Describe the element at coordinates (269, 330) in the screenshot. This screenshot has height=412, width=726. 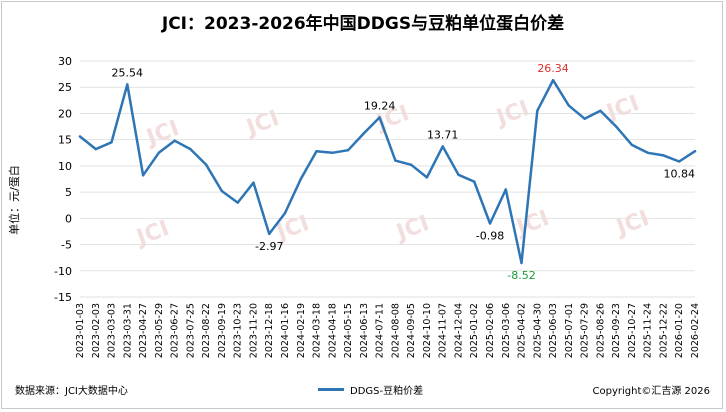
I see `x-tick-label: 2023-12-18` at that location.